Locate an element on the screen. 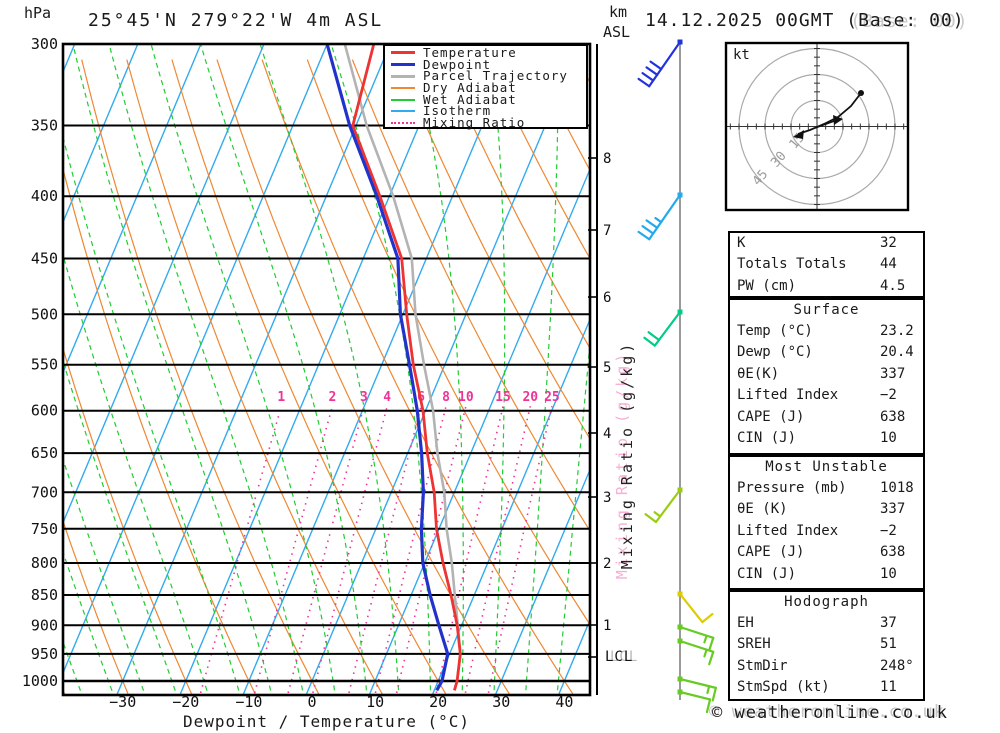 The image size is (1000, 733). indices-row-value: 337 is located at coordinates (893, 373).